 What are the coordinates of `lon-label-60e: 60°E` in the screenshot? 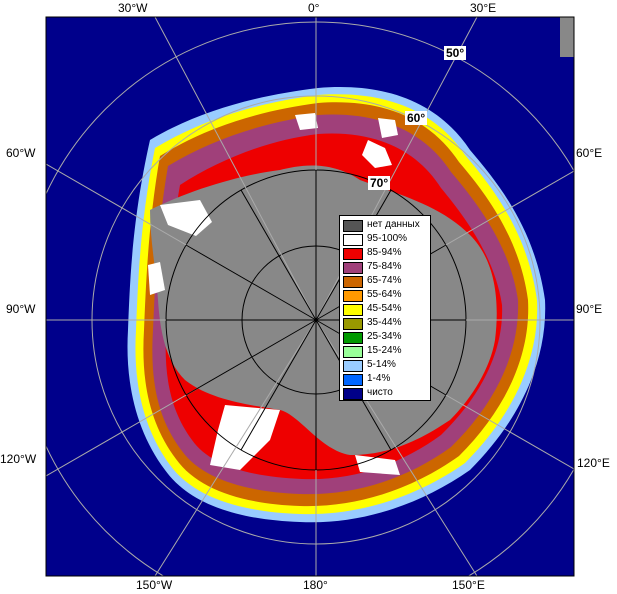 It's located at (589, 153).